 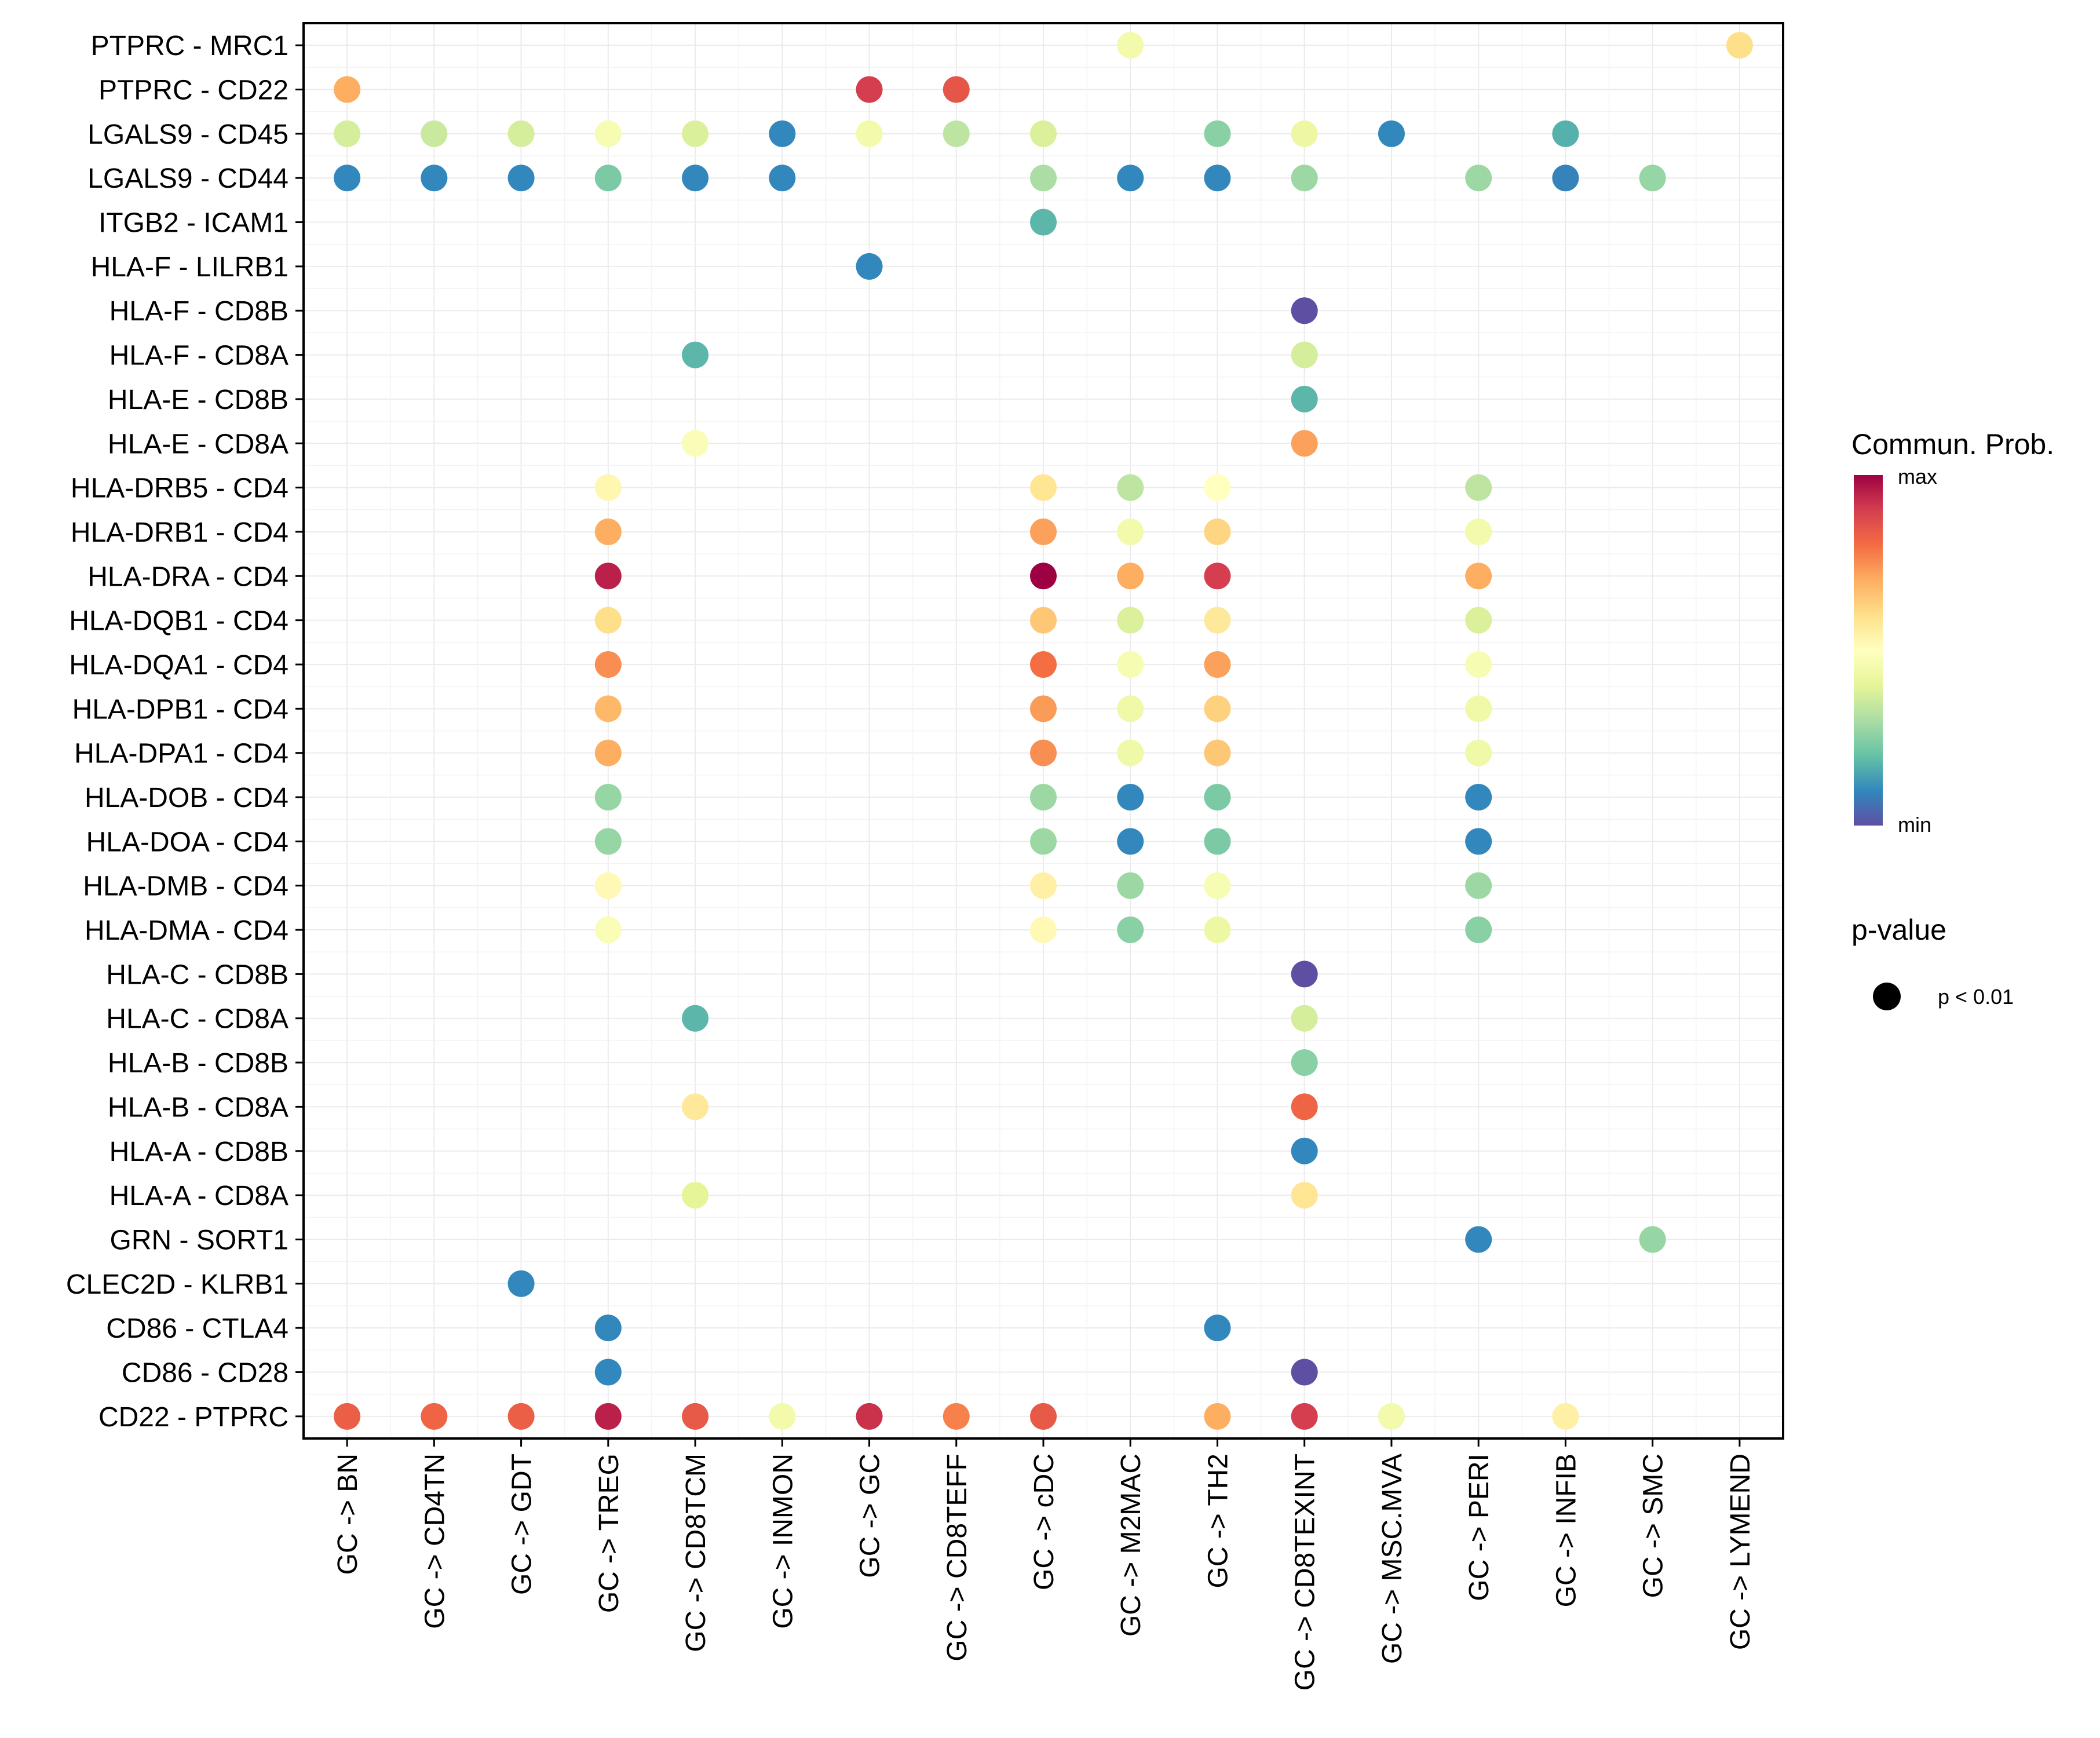 I want to click on y-tick-label: CD22 - PTPRC, so click(x=193, y=1418).